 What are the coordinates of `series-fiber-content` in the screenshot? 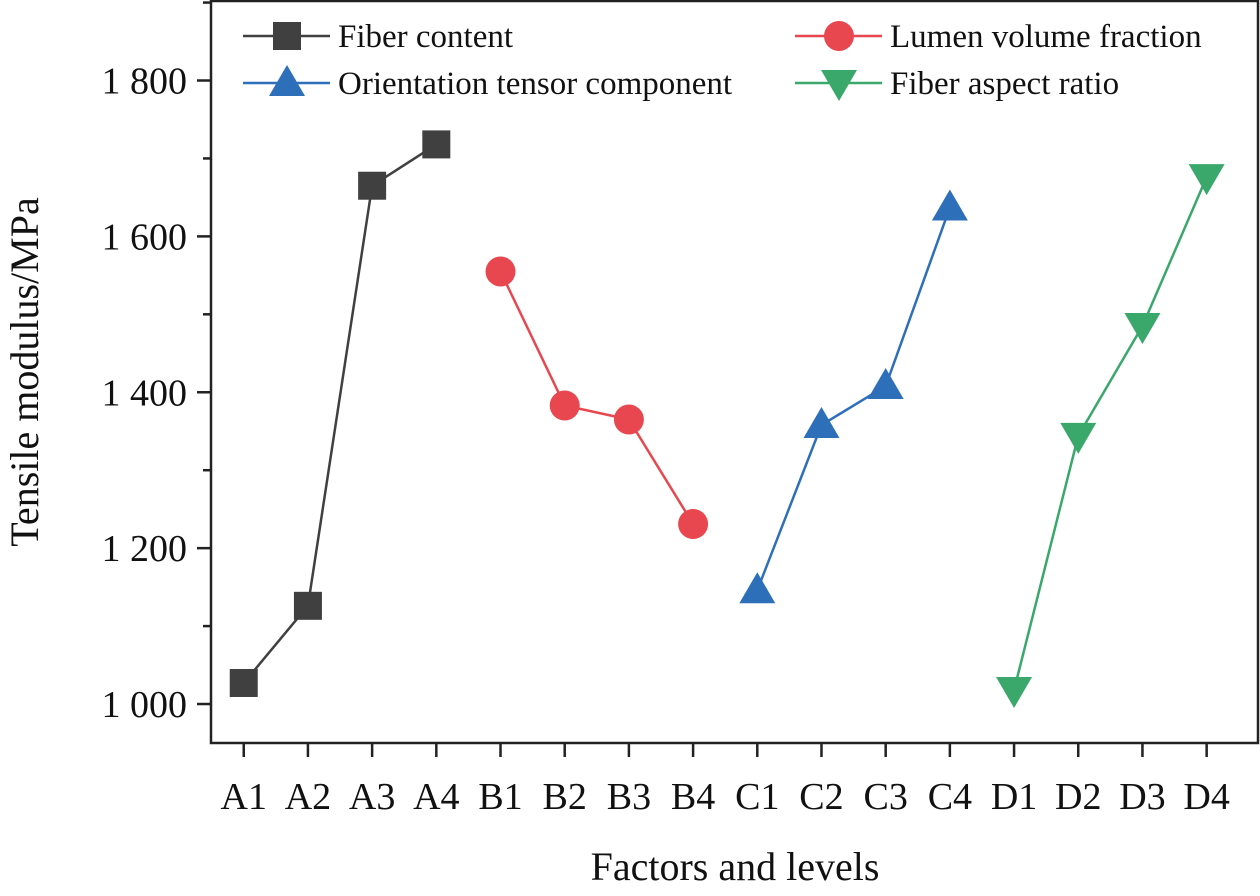 It's located at (340, 413).